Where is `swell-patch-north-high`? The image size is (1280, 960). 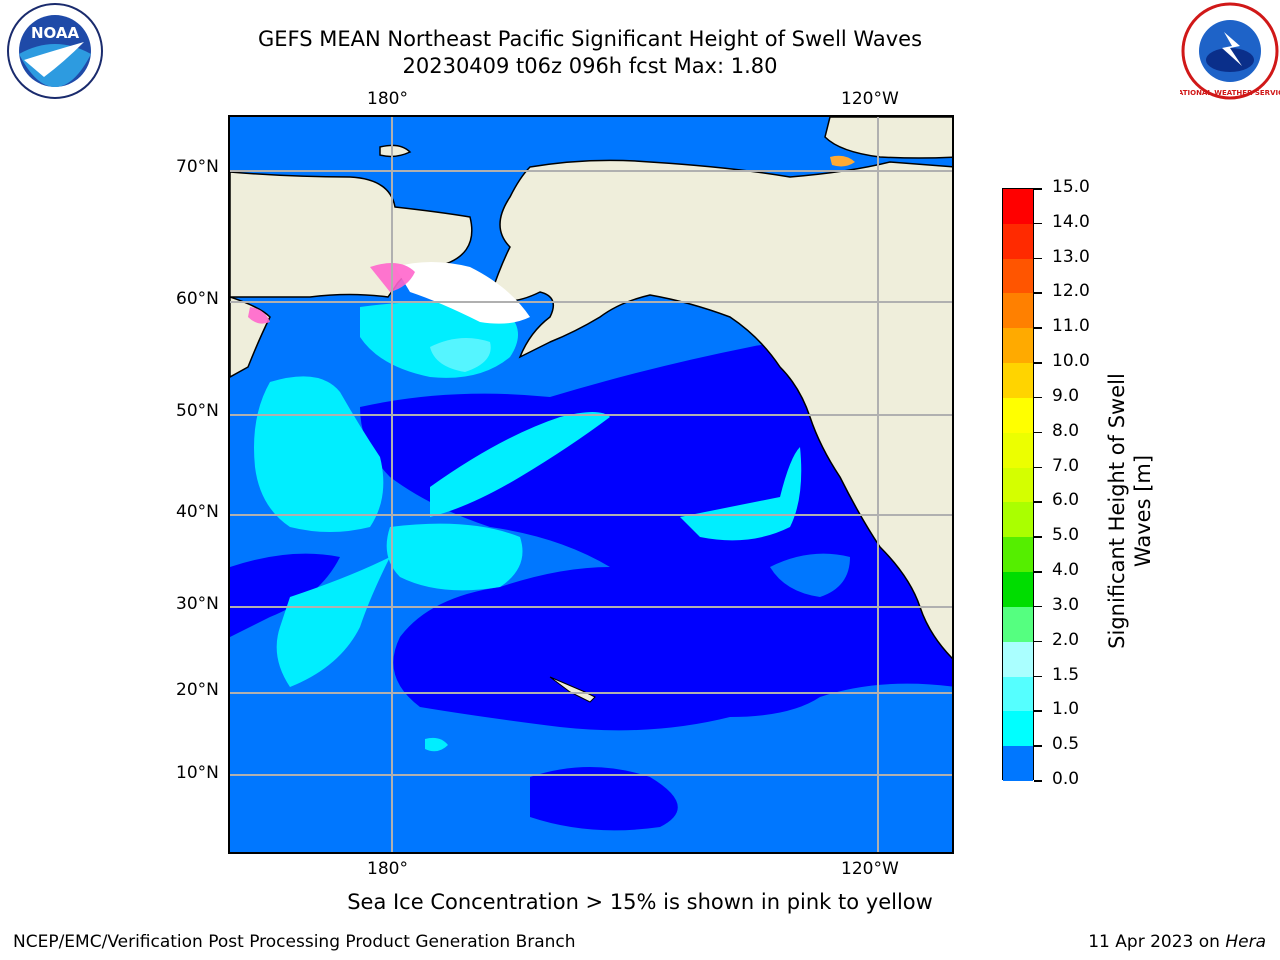
swell-patch-north-high is located at coordinates (460, 355).